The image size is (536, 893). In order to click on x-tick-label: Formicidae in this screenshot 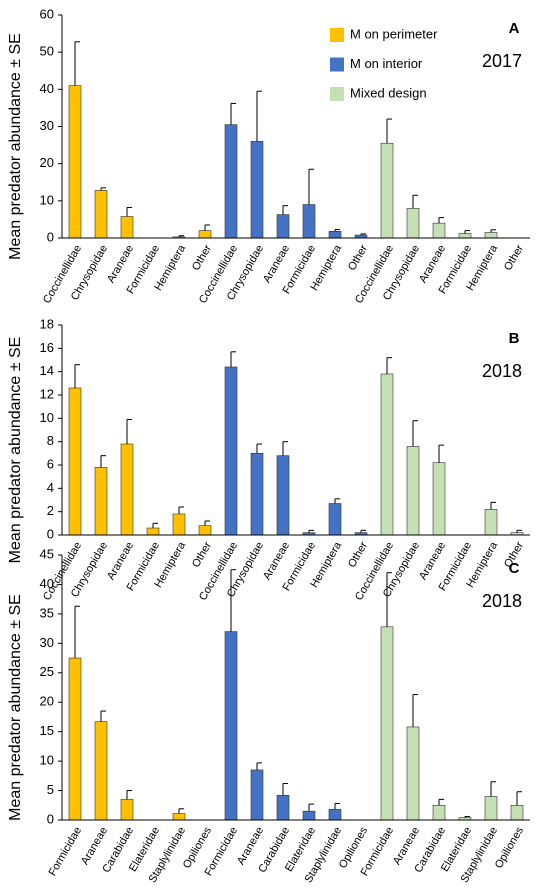, I will do `click(66, 851)`.